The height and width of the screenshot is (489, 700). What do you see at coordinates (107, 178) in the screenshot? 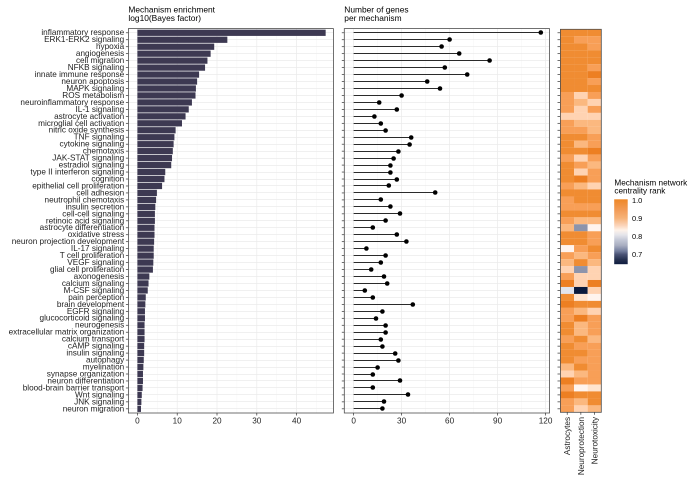
I see `svg-text: cognition` at bounding box center [107, 178].